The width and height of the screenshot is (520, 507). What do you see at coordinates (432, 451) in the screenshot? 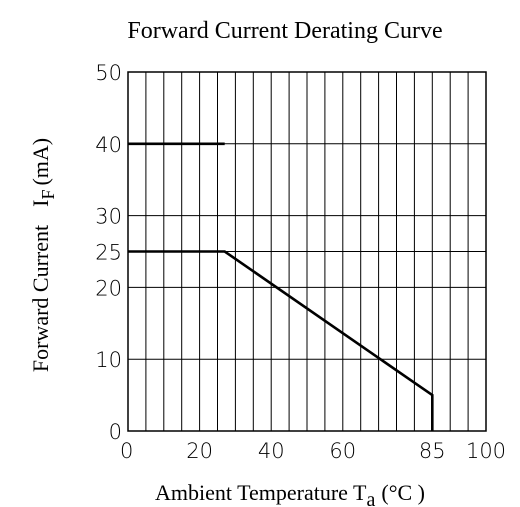
I see `x-tick-label: 85` at bounding box center [432, 451].